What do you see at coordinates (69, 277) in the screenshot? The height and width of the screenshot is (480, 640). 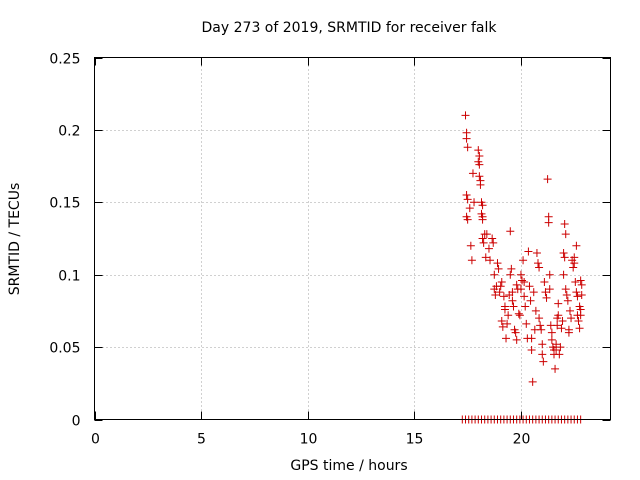 I see `y-tick-label: 0.1` at bounding box center [69, 277].